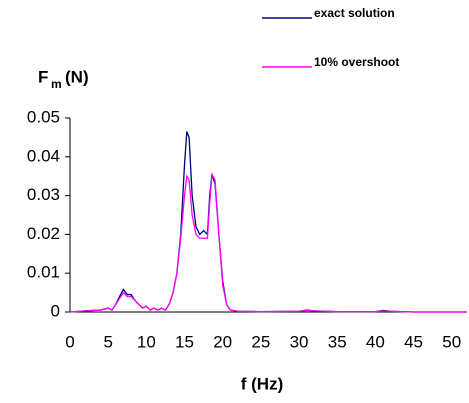 This screenshot has height=403, width=469. Describe the element at coordinates (107, 341) in the screenshot. I see `x-tick-label: 5` at that location.